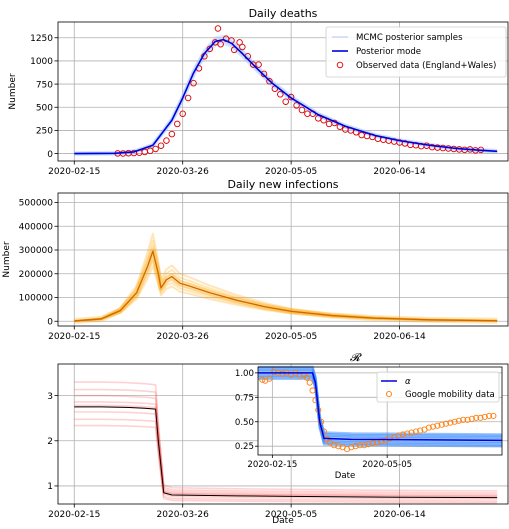  Describe the element at coordinates (13, 91) in the screenshot. I see `y-axis-label-0: Number` at that location.